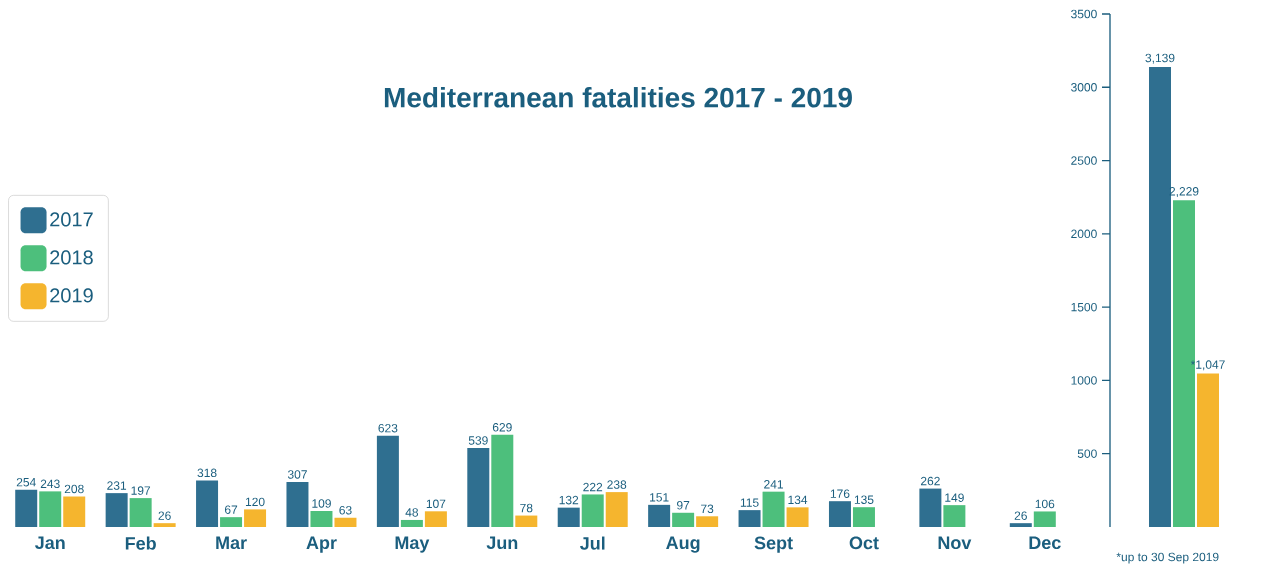 The width and height of the screenshot is (1263, 567). Describe the element at coordinates (140, 543) in the screenshot. I see `x-tick-label: Feb` at that location.